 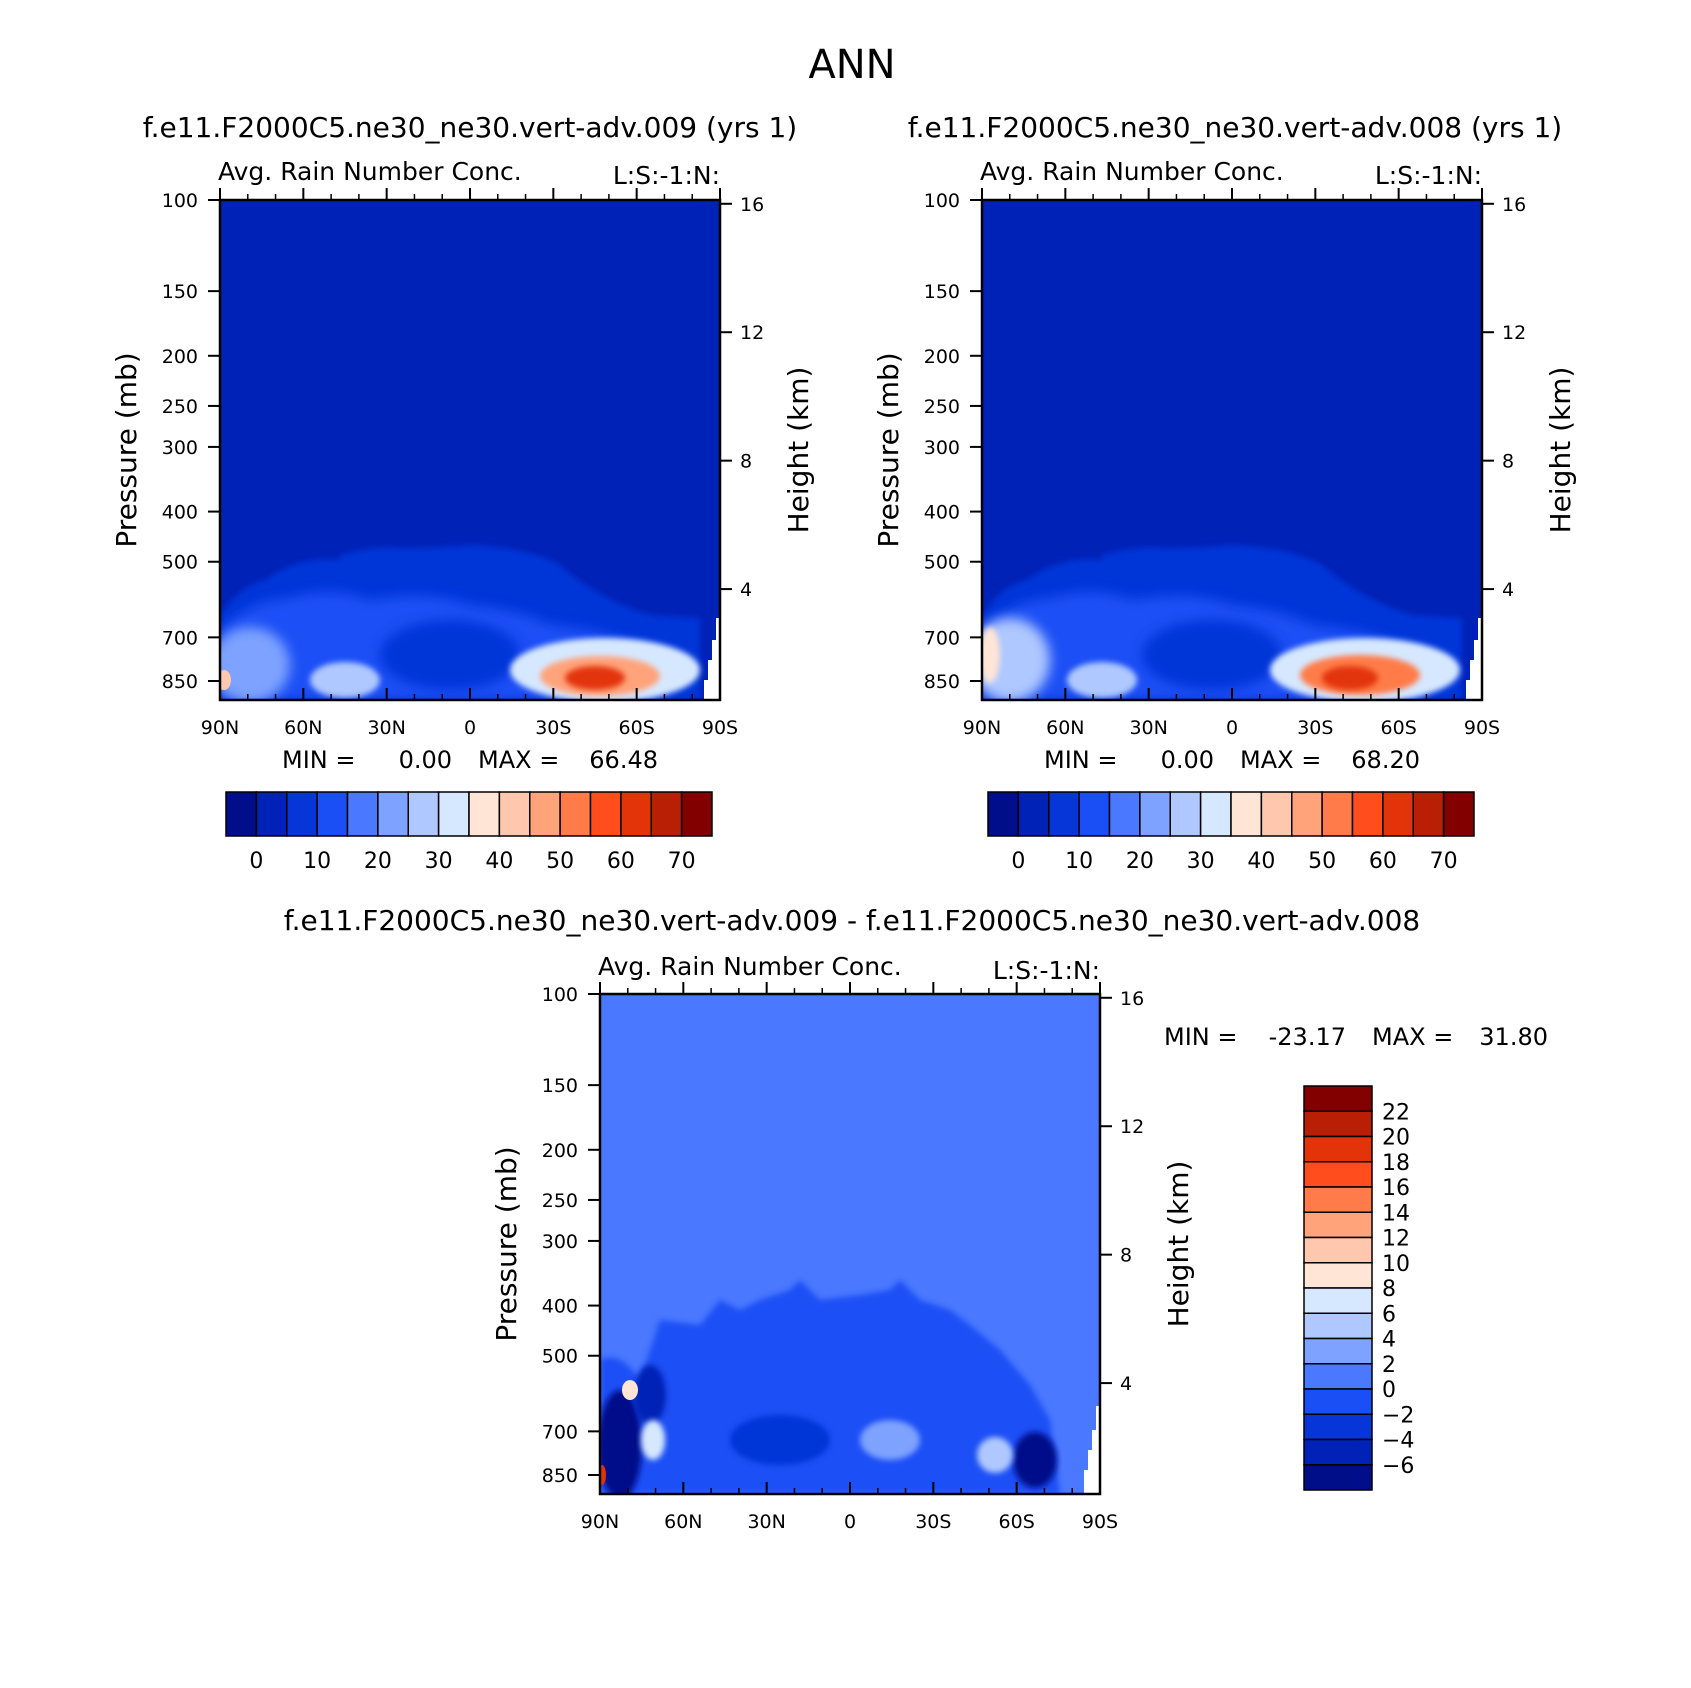 I want to click on colorbar-label: 70, so click(x=1444, y=861).